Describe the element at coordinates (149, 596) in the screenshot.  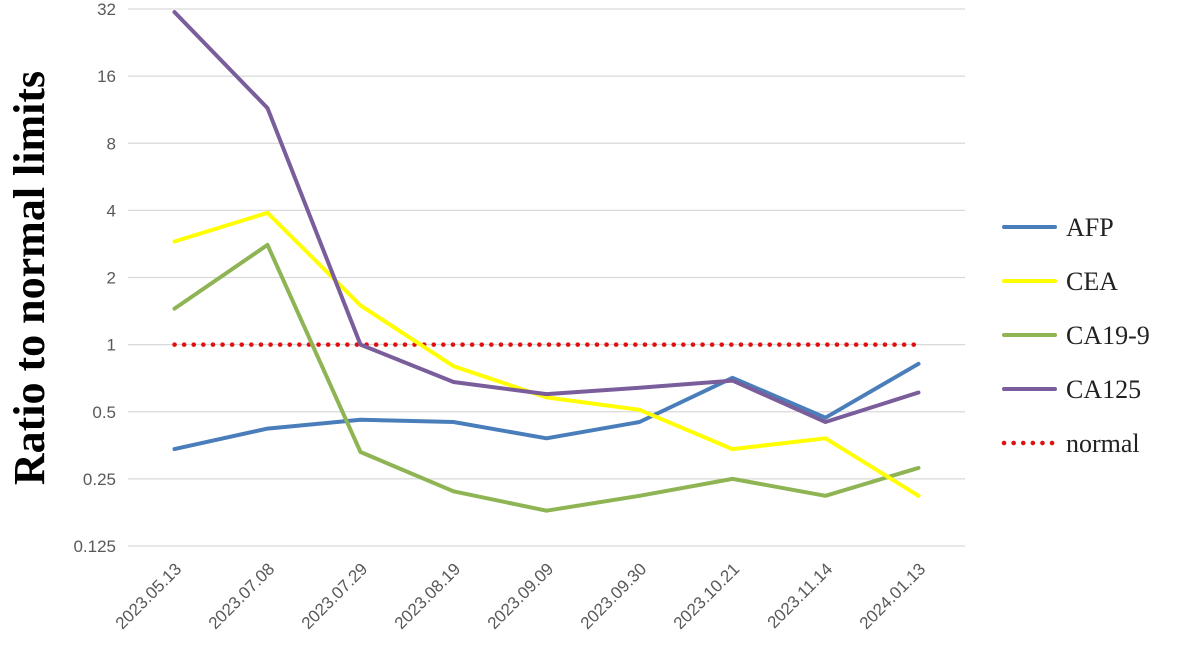
I see `x-tick-label: 2023.05.13` at that location.